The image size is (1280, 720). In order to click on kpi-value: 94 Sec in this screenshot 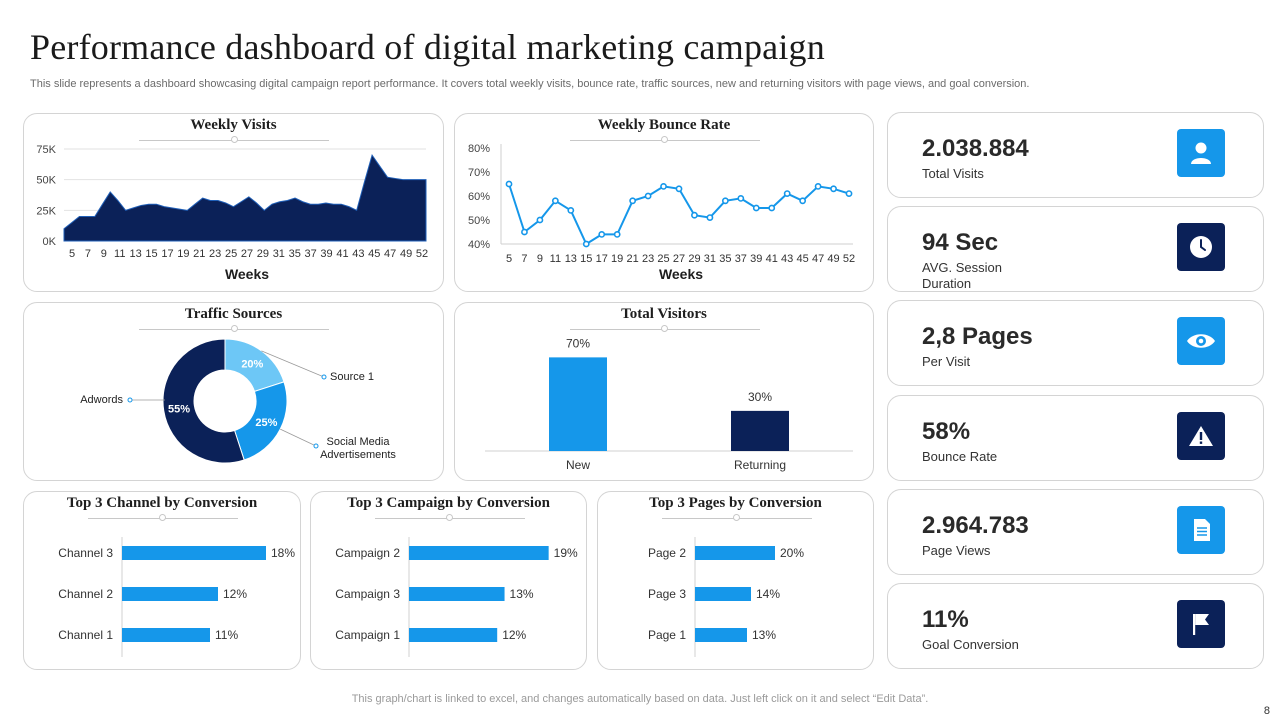, I will do `click(960, 242)`.